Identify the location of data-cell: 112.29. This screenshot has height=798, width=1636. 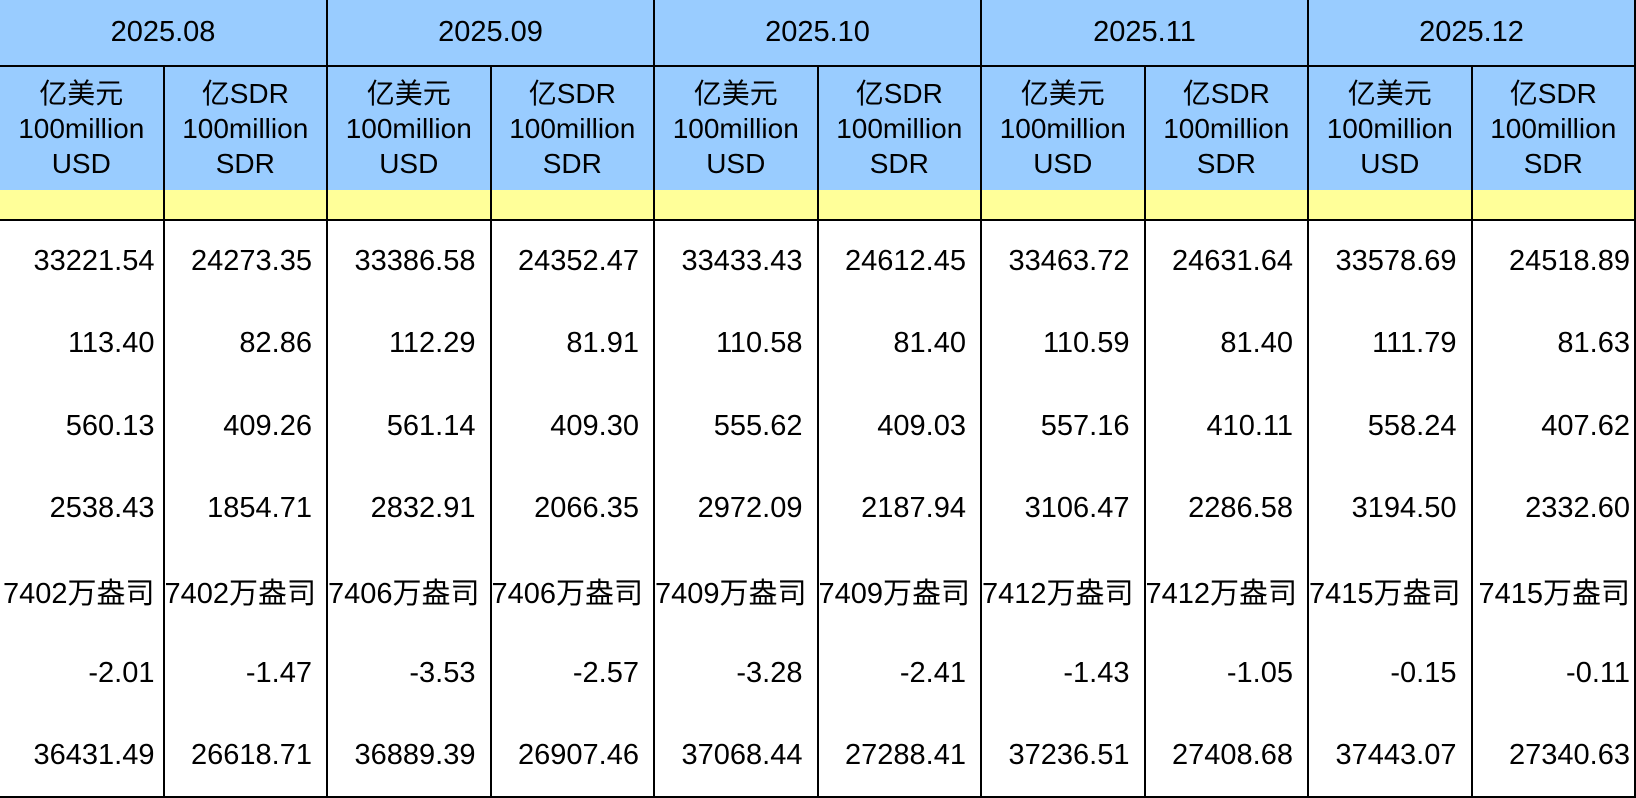
(408, 343).